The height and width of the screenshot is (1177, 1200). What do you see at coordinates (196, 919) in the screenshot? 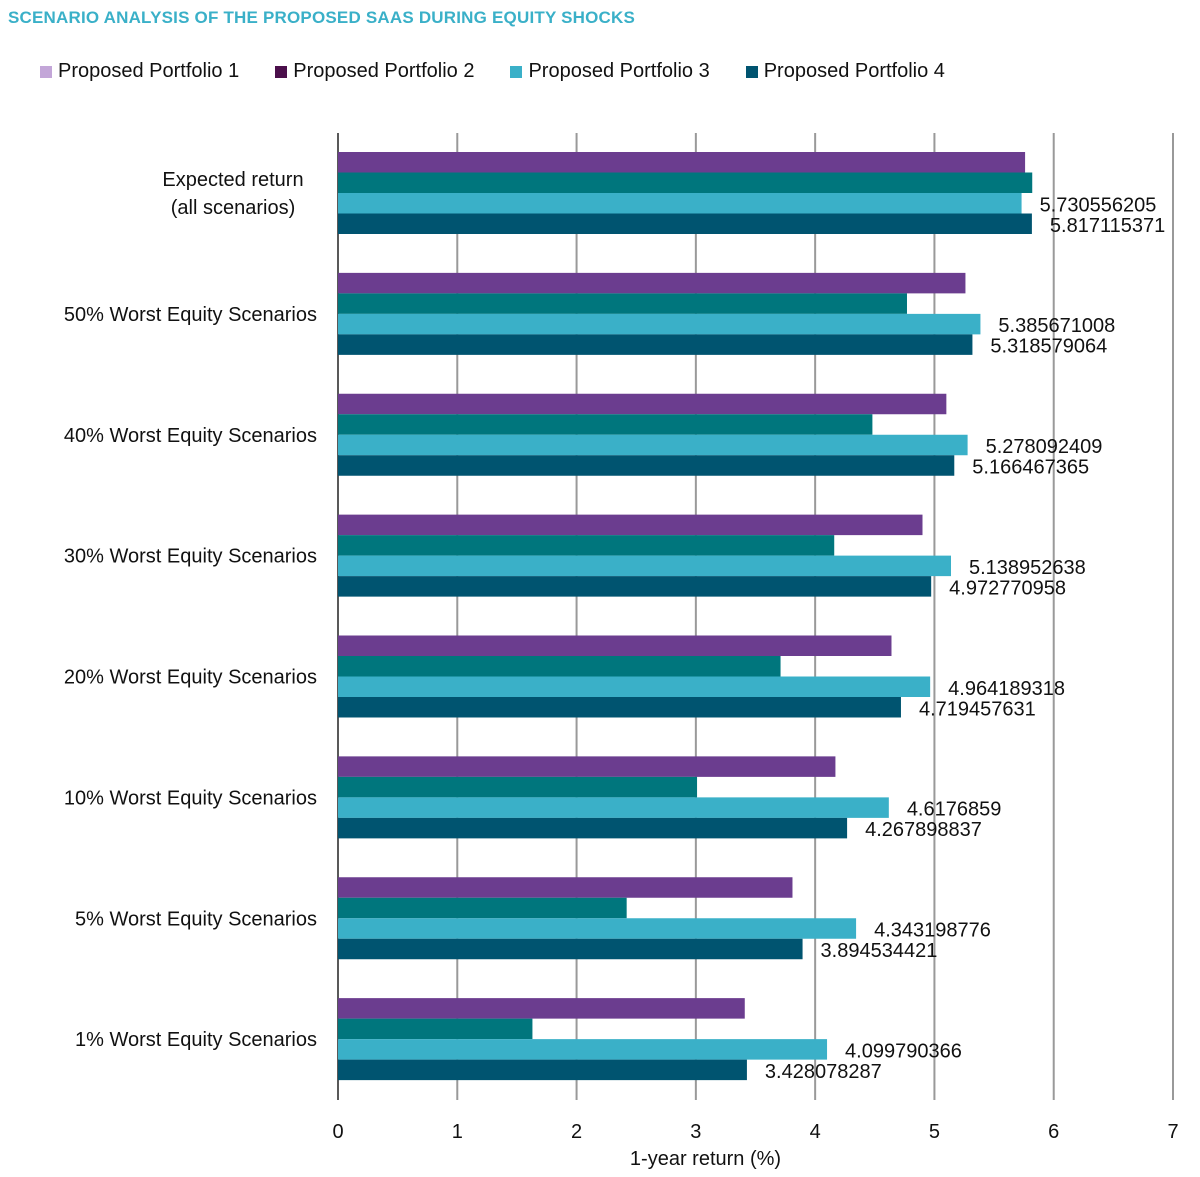
I see `category-label: 5% Worst Equity Scenarios` at bounding box center [196, 919].